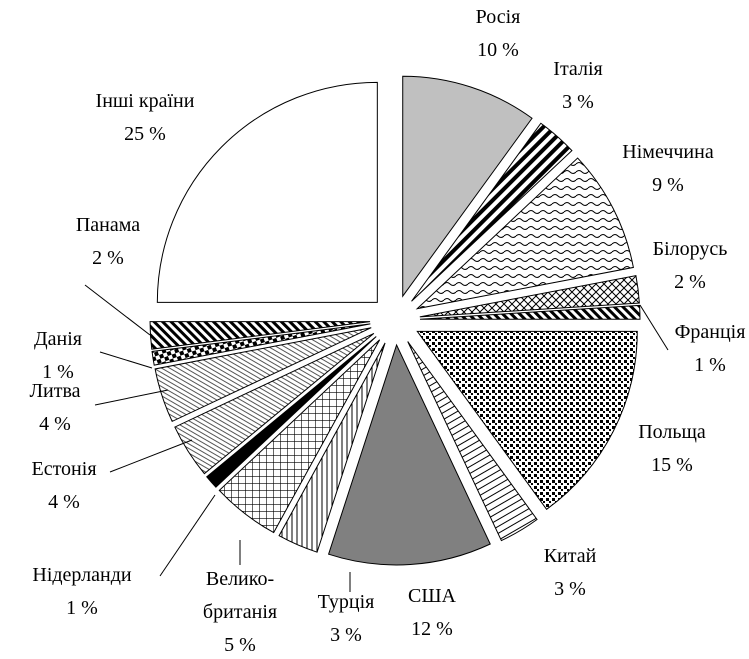 The image size is (749, 659). Describe the element at coordinates (710, 332) in the screenshot. I see `category-label: Франція` at that location.